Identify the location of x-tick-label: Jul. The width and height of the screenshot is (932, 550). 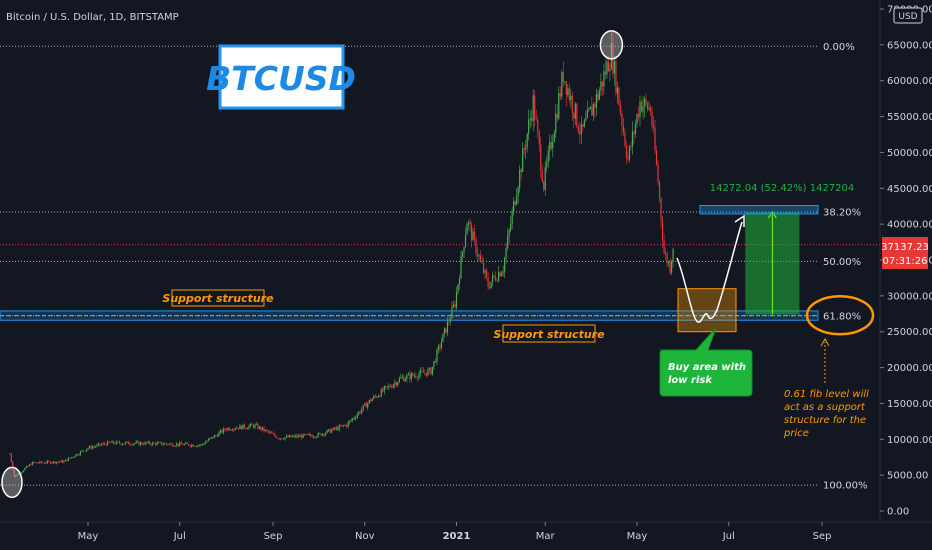
(179, 536).